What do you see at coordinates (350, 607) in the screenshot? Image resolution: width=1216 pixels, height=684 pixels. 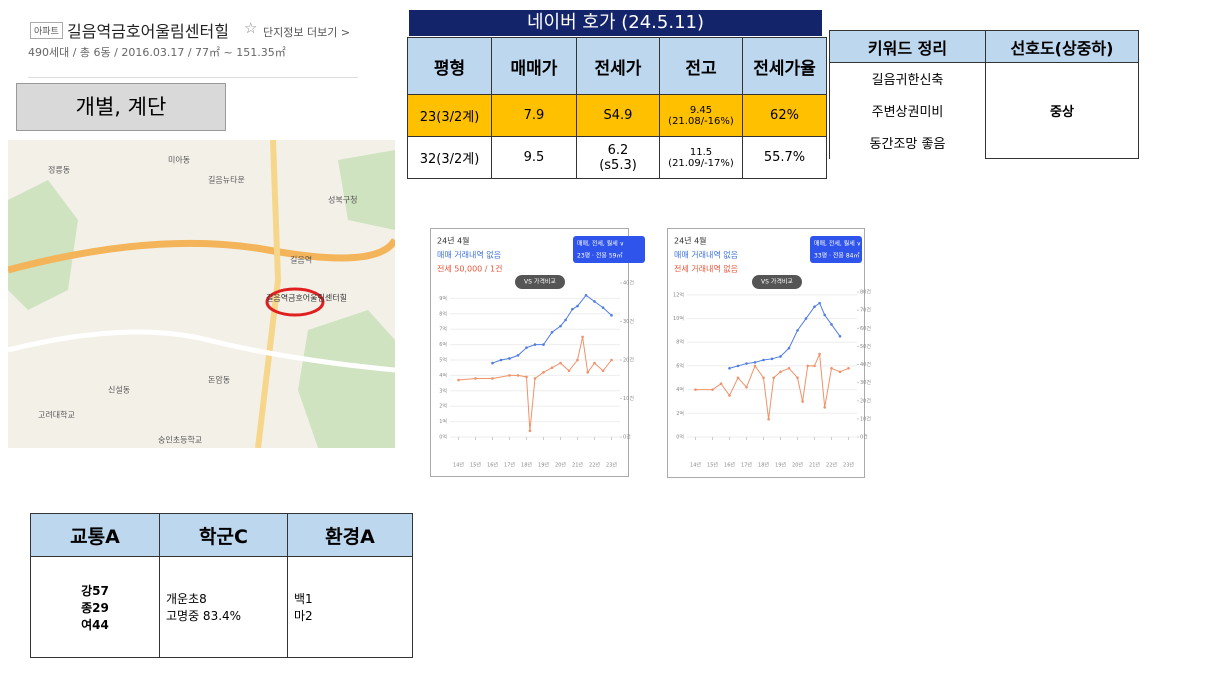 I see `cell: 백1 마2` at bounding box center [350, 607].